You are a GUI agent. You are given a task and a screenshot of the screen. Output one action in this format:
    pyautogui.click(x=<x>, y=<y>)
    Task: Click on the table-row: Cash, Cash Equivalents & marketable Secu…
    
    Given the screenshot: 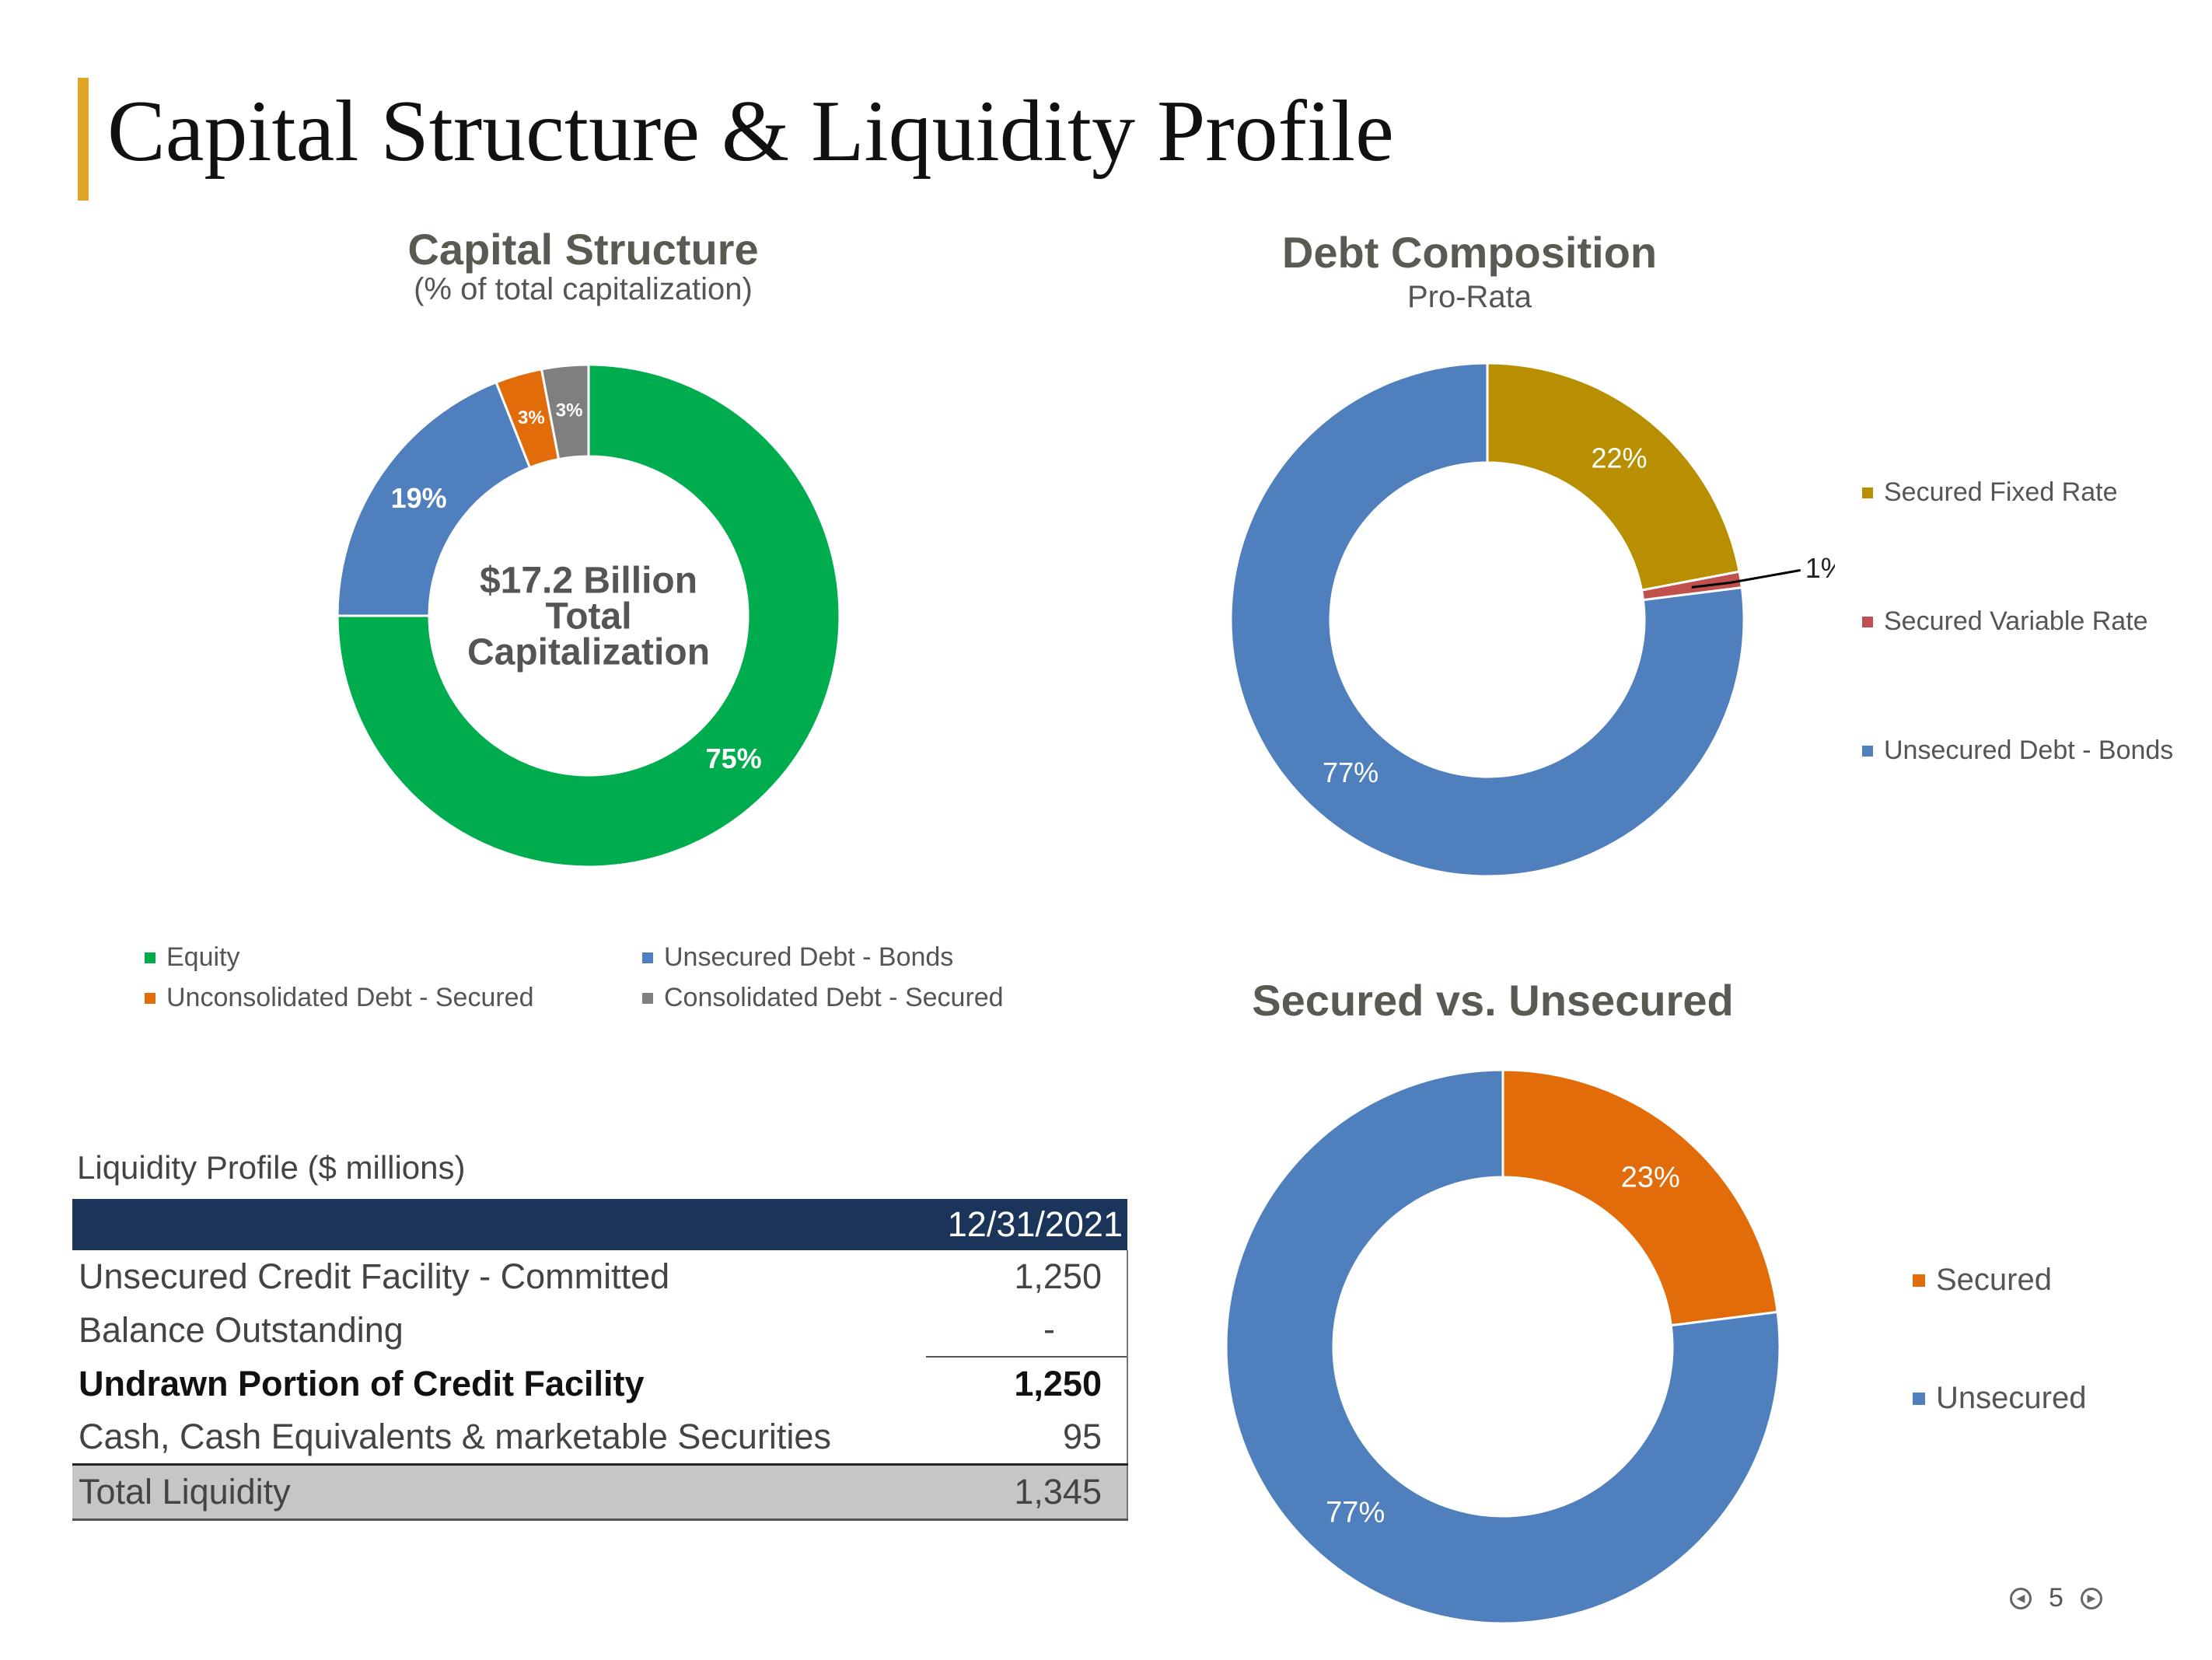 What is the action you would take?
    pyautogui.click(x=600, y=1437)
    